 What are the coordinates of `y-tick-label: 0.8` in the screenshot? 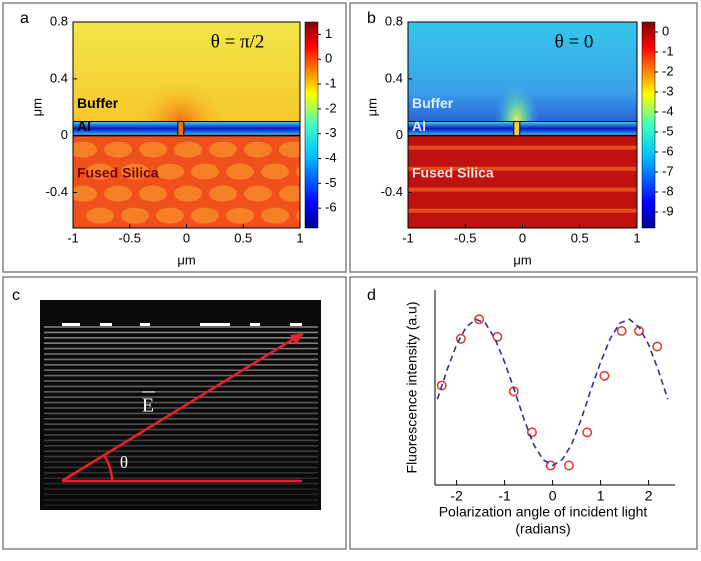 It's located at (394, 20).